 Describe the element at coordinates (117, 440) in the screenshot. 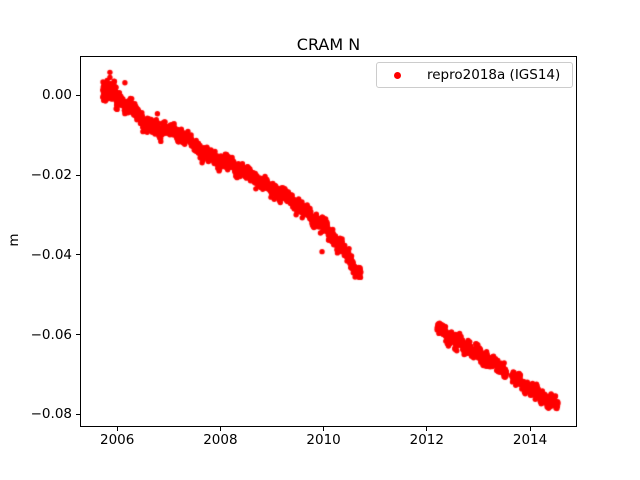

I see `x-tick-label: 2006` at that location.